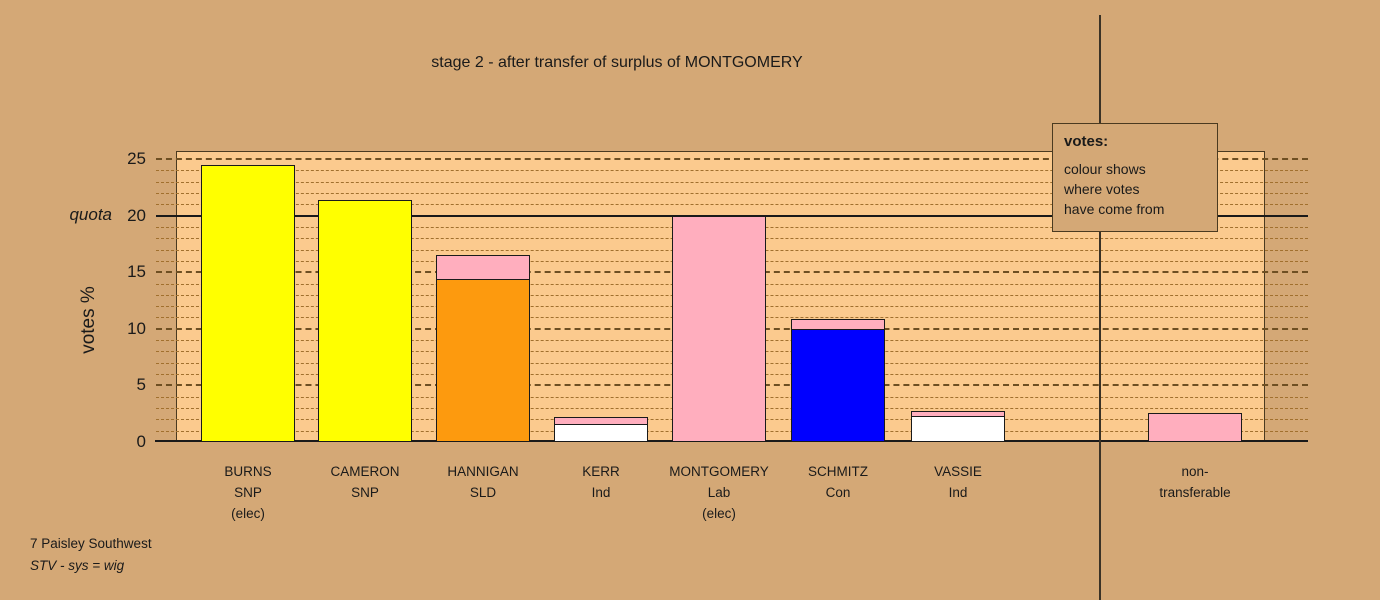 The image size is (1380, 600). I want to click on footer-voting-system: STV - sys = wig, so click(77, 565).